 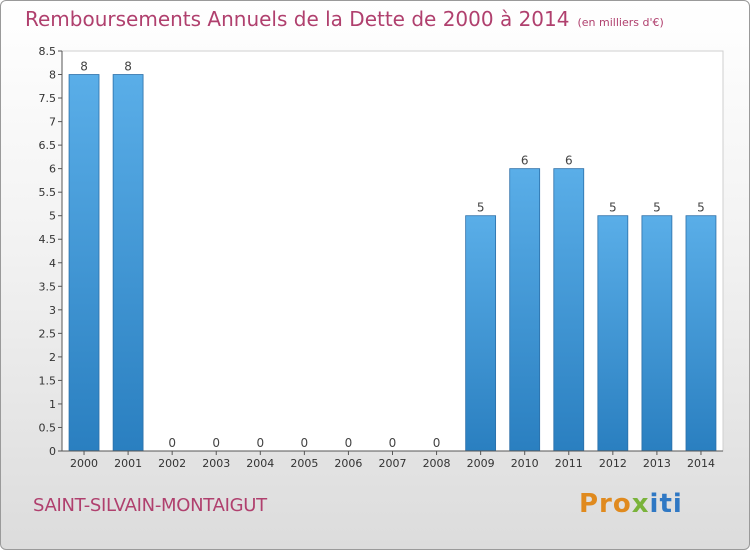 What do you see at coordinates (701, 463) in the screenshot?
I see `x-tick-label: 2014` at bounding box center [701, 463].